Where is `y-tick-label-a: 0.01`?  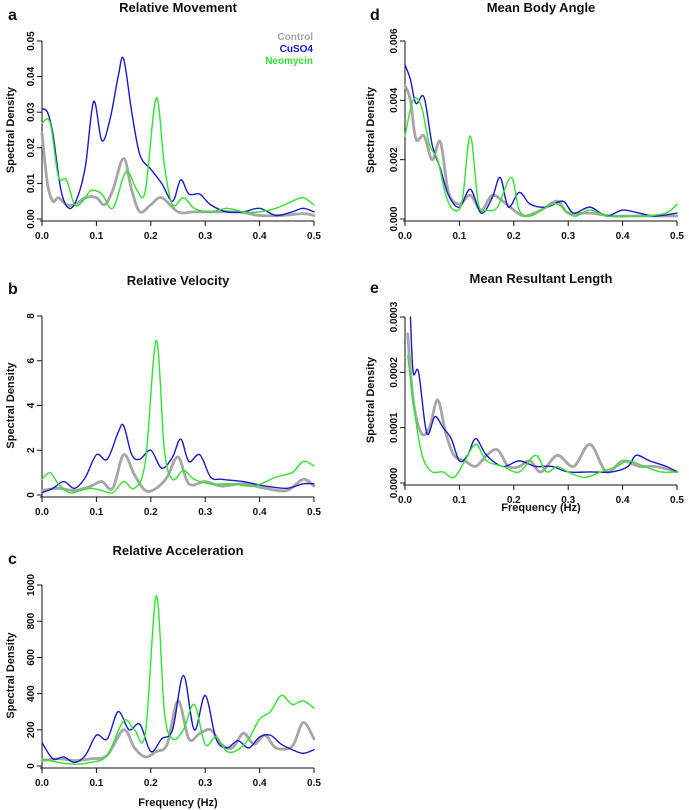
y-tick-label-a: 0.01 is located at coordinates (31, 183).